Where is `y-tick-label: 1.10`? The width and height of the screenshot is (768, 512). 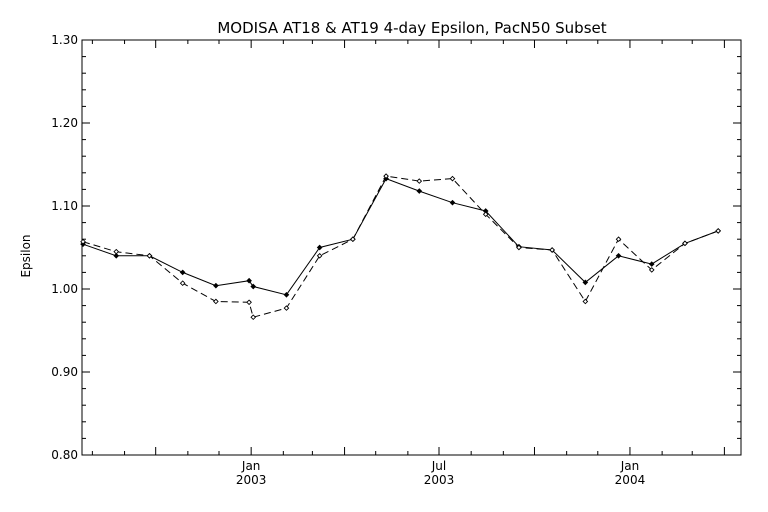 y-tick-label: 1.10 is located at coordinates (64, 206).